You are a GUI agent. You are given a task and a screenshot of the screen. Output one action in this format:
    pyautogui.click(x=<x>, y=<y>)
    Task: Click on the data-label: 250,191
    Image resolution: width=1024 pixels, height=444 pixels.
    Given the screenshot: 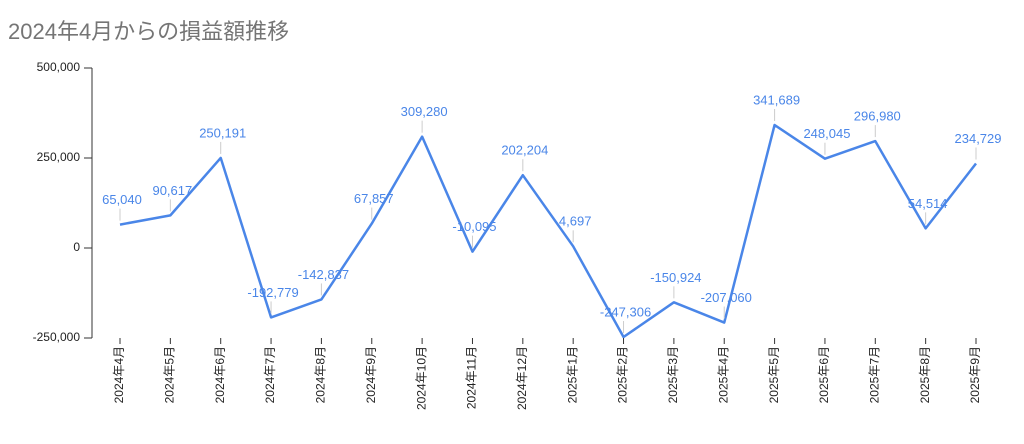 What is the action you would take?
    pyautogui.click(x=222, y=132)
    